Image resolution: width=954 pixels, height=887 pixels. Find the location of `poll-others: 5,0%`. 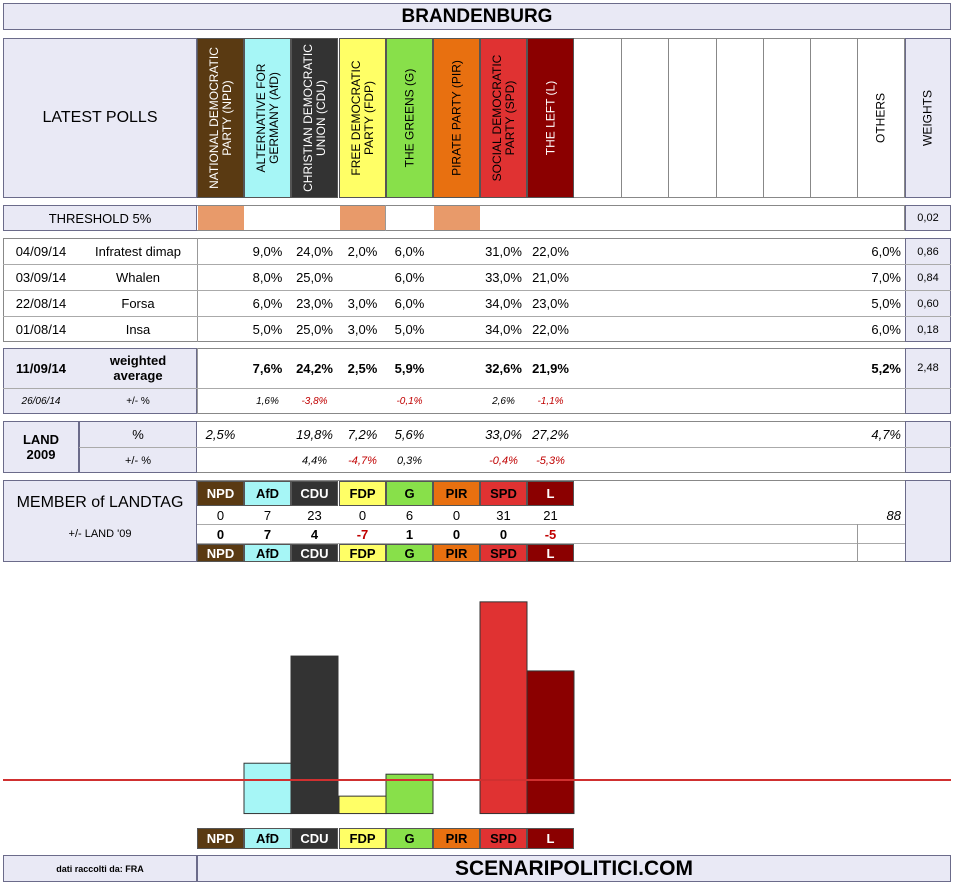

poll-others: 5,0% is located at coordinates (886, 303).